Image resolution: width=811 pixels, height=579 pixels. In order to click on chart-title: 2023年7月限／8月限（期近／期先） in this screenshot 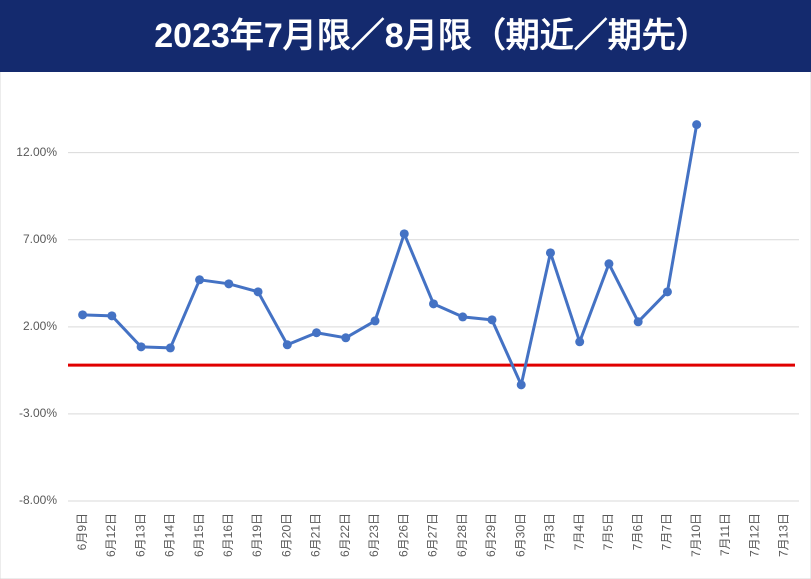, I will do `click(431, 35)`.